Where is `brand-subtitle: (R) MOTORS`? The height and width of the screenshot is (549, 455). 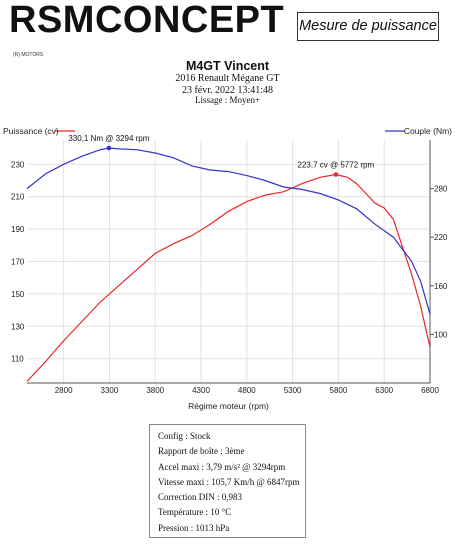 brand-subtitle: (R) MOTORS is located at coordinates (28, 55).